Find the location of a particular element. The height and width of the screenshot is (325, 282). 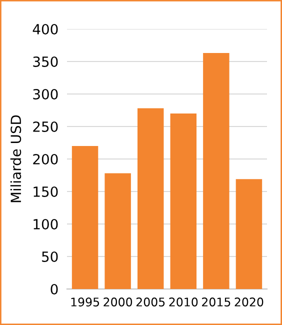

y-tick-label: 250 is located at coordinates (45, 126).